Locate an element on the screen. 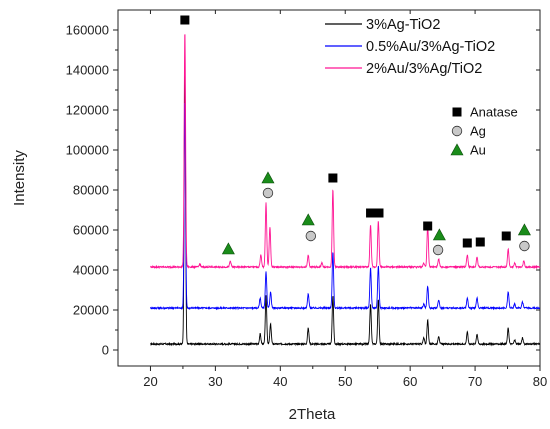 The image size is (550, 429). legend-label: 3%Ag-TiO2 is located at coordinates (403, 25).